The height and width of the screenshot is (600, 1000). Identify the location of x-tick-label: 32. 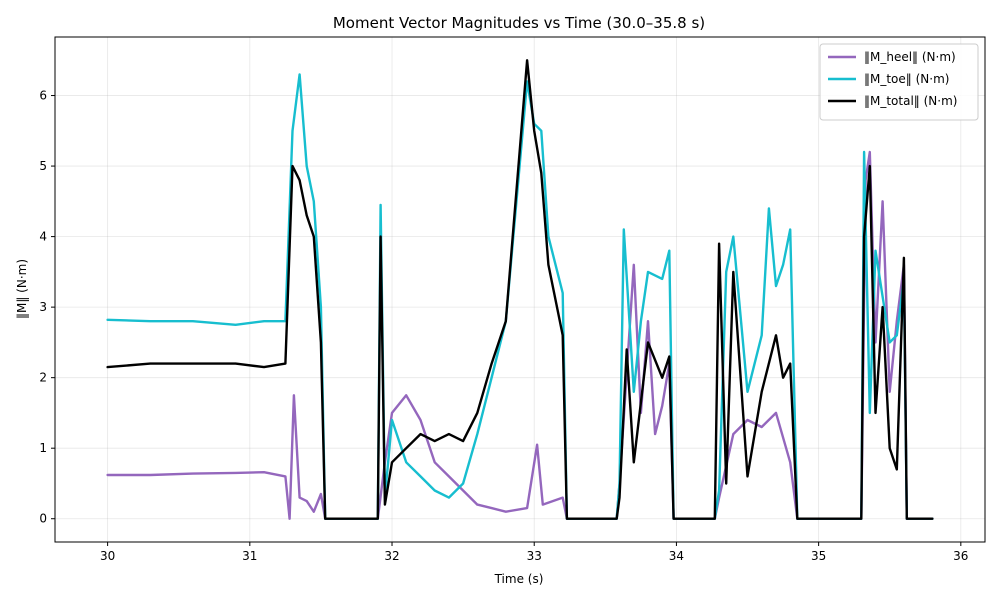
(391, 556).